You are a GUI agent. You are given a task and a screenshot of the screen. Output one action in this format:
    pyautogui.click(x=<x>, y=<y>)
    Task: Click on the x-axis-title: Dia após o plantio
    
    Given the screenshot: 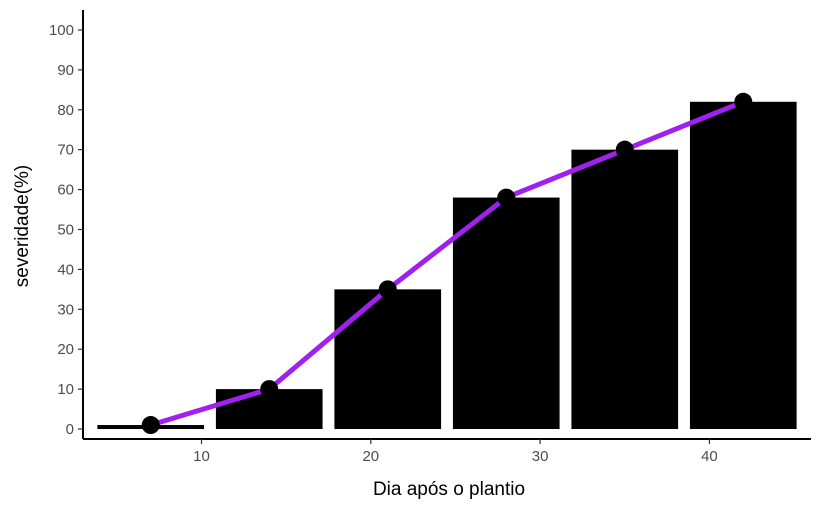 What is the action you would take?
    pyautogui.click(x=449, y=489)
    